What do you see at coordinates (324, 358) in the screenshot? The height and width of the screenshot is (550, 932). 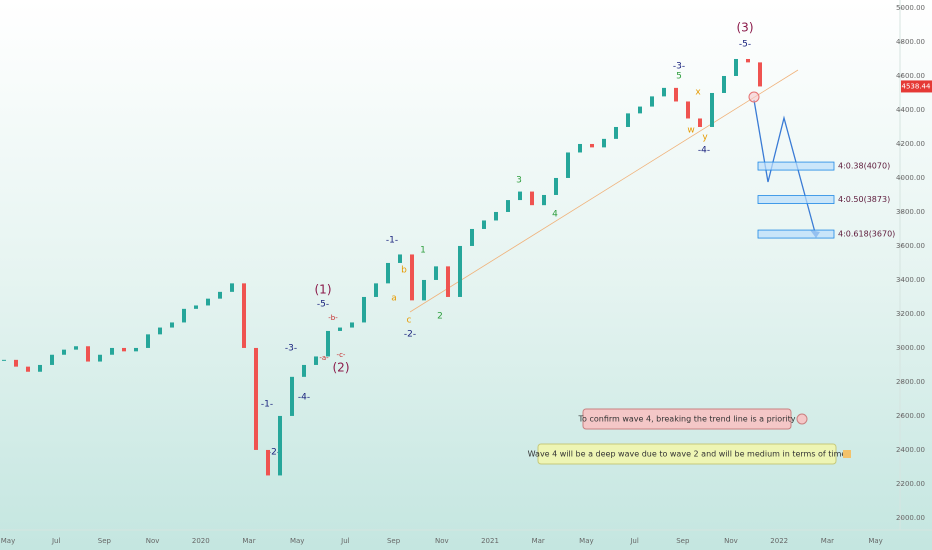 I see `wave-label: -a-` at bounding box center [324, 358].